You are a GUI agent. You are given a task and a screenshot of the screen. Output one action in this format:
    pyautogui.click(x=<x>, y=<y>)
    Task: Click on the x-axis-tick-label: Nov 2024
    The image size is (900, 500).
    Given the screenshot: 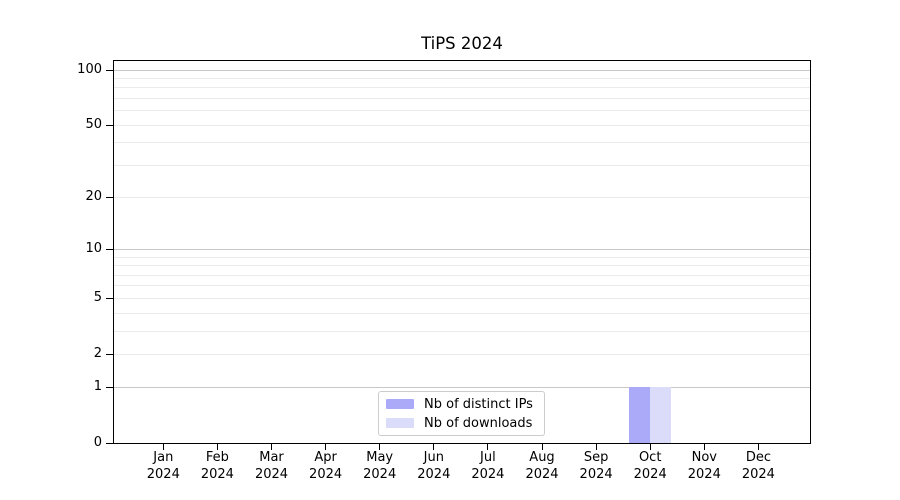 What is the action you would take?
    pyautogui.click(x=704, y=466)
    